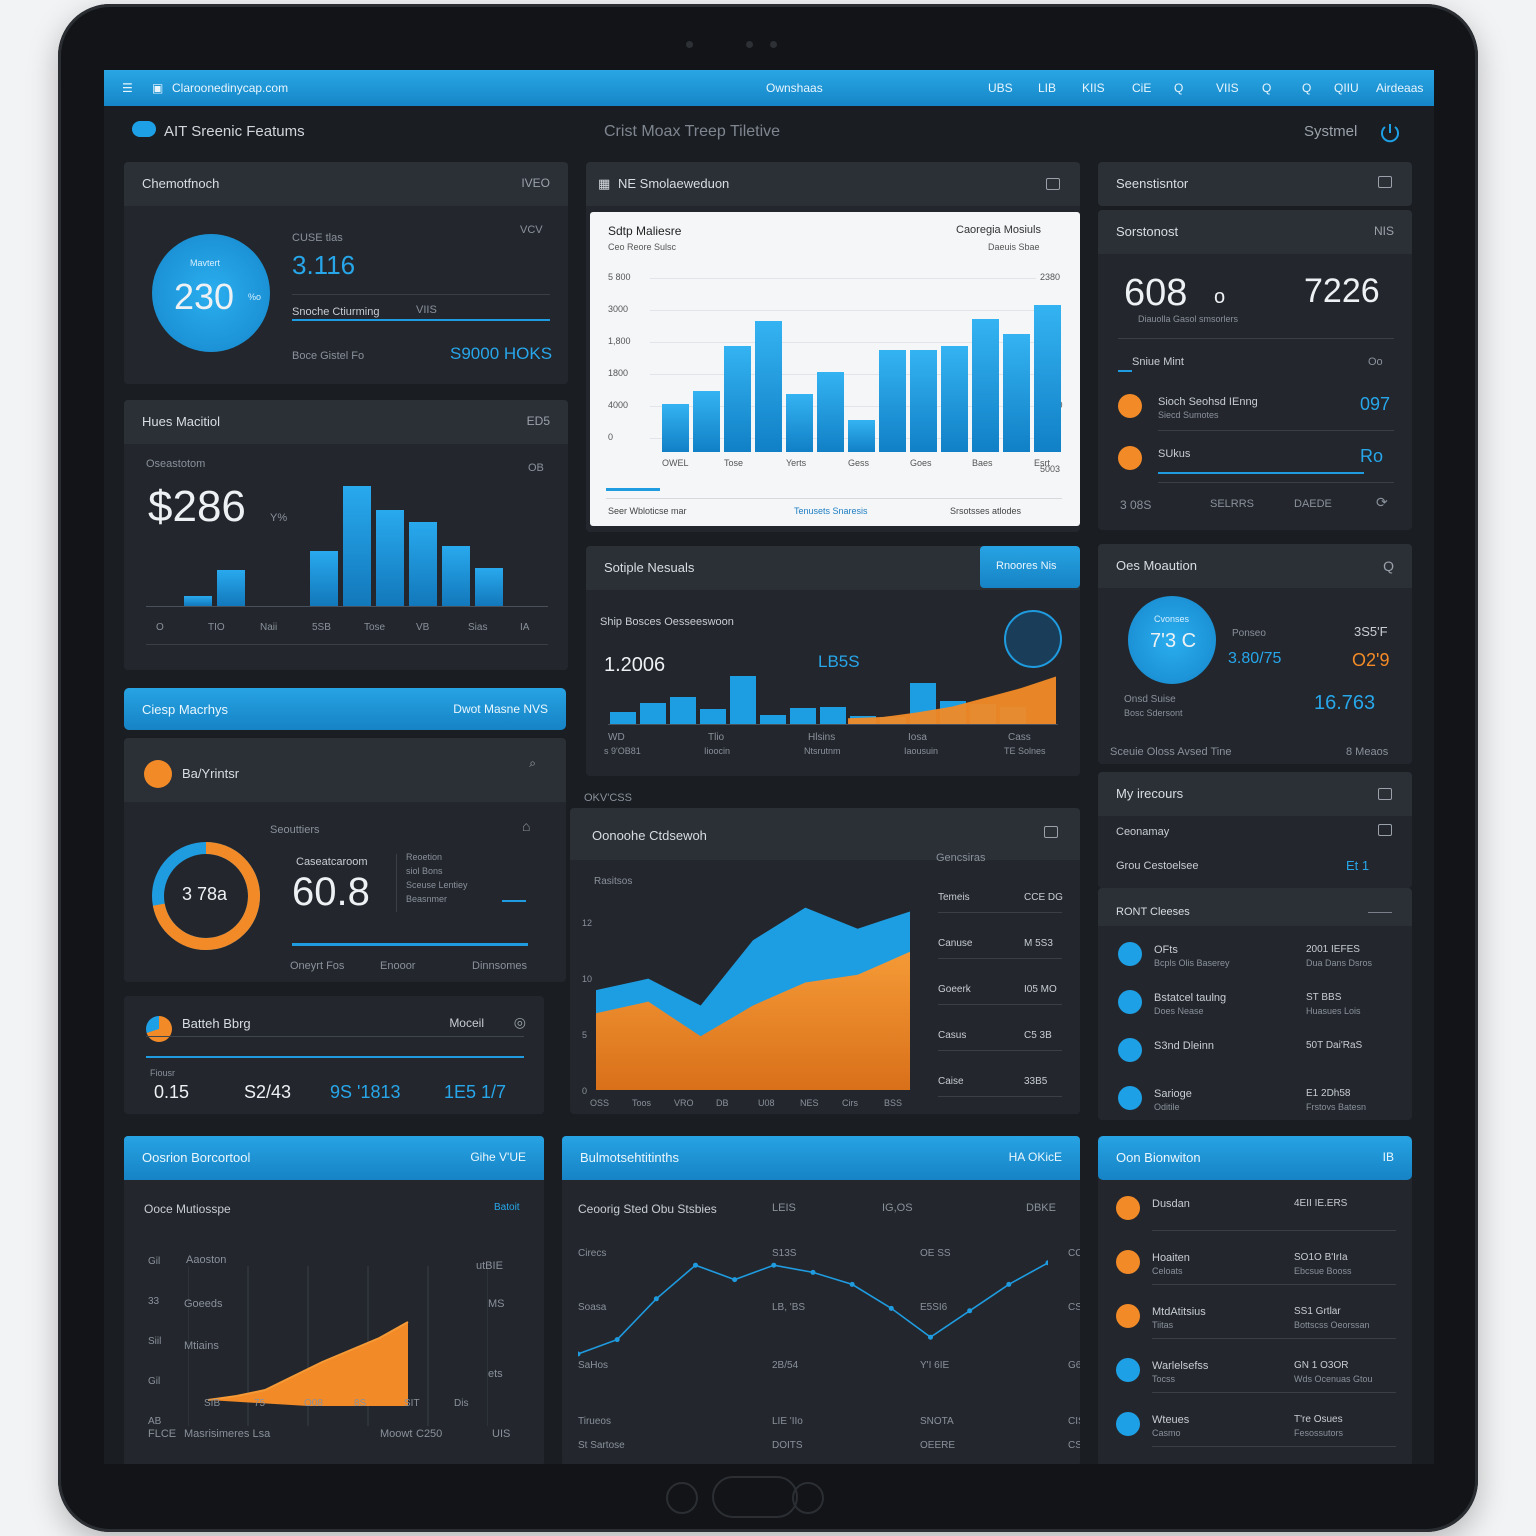  I want to click on x-tick-label: VB, so click(423, 627).